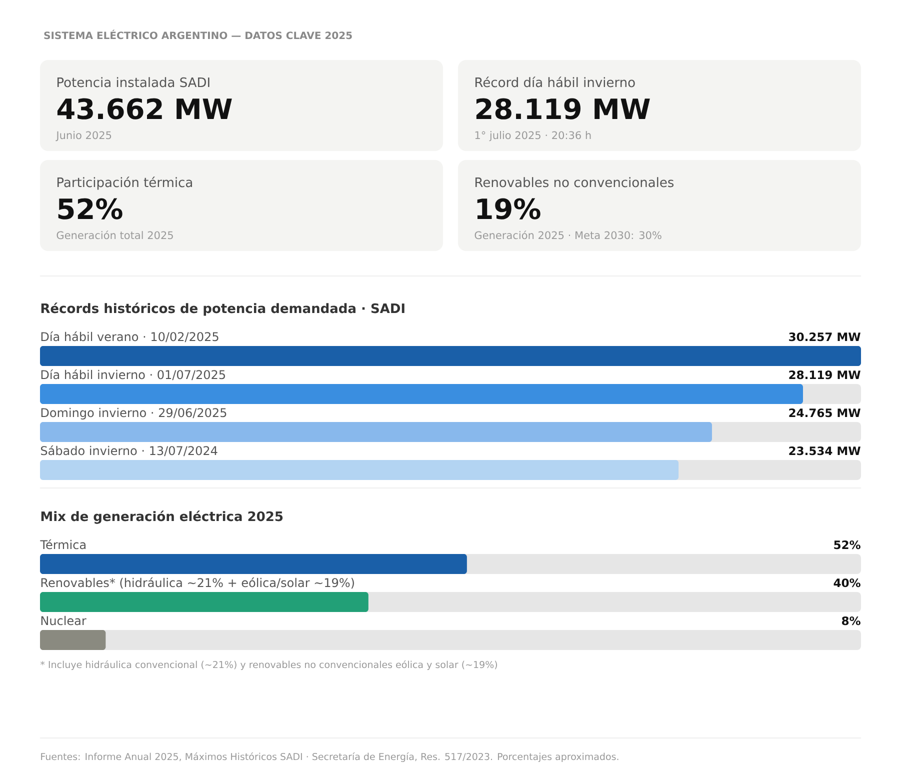 This screenshot has width=900, height=780. I want to click on text: 52%, so click(90, 209).